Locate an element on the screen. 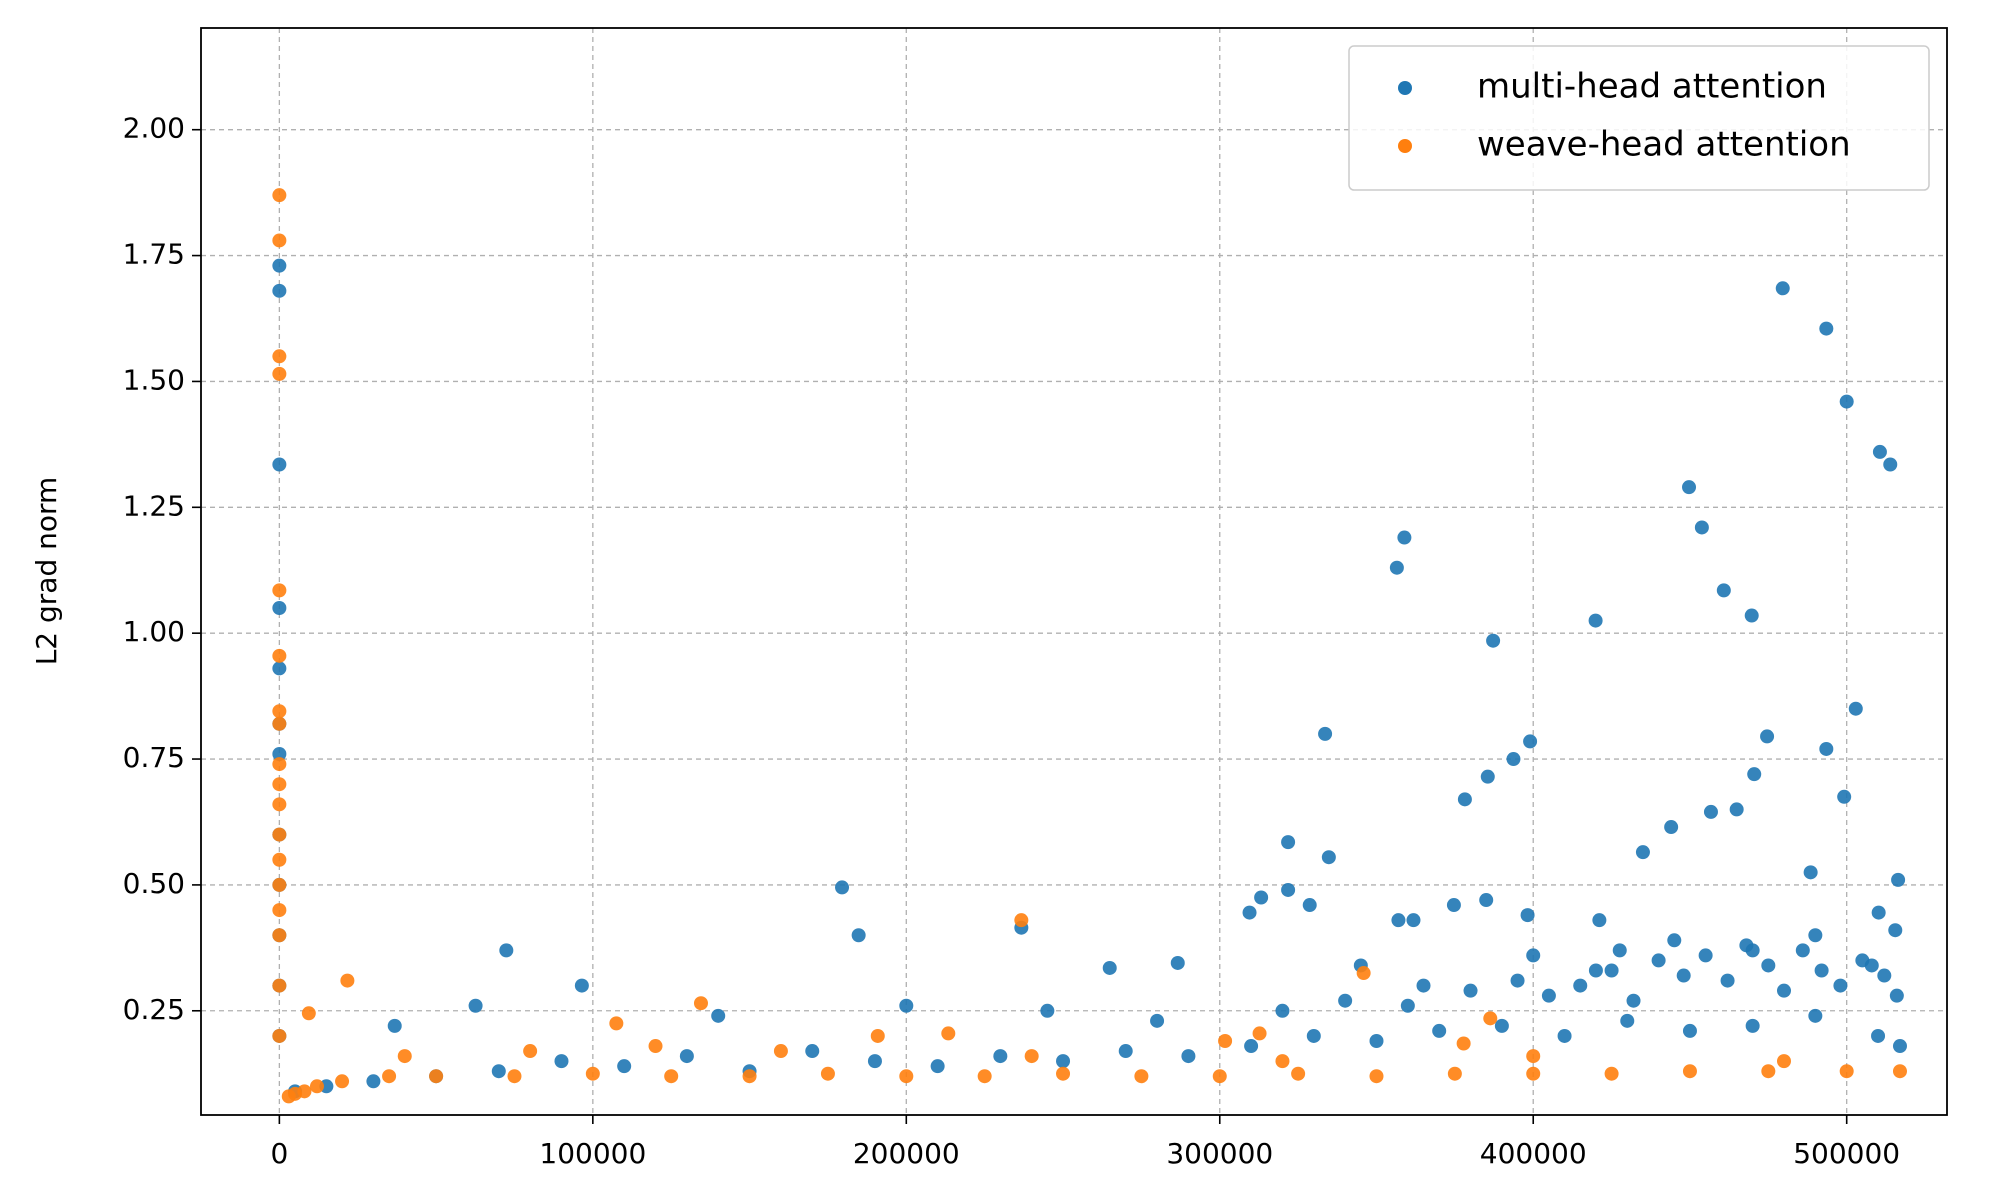  legend-label: weave-head attention is located at coordinates (1664, 145).